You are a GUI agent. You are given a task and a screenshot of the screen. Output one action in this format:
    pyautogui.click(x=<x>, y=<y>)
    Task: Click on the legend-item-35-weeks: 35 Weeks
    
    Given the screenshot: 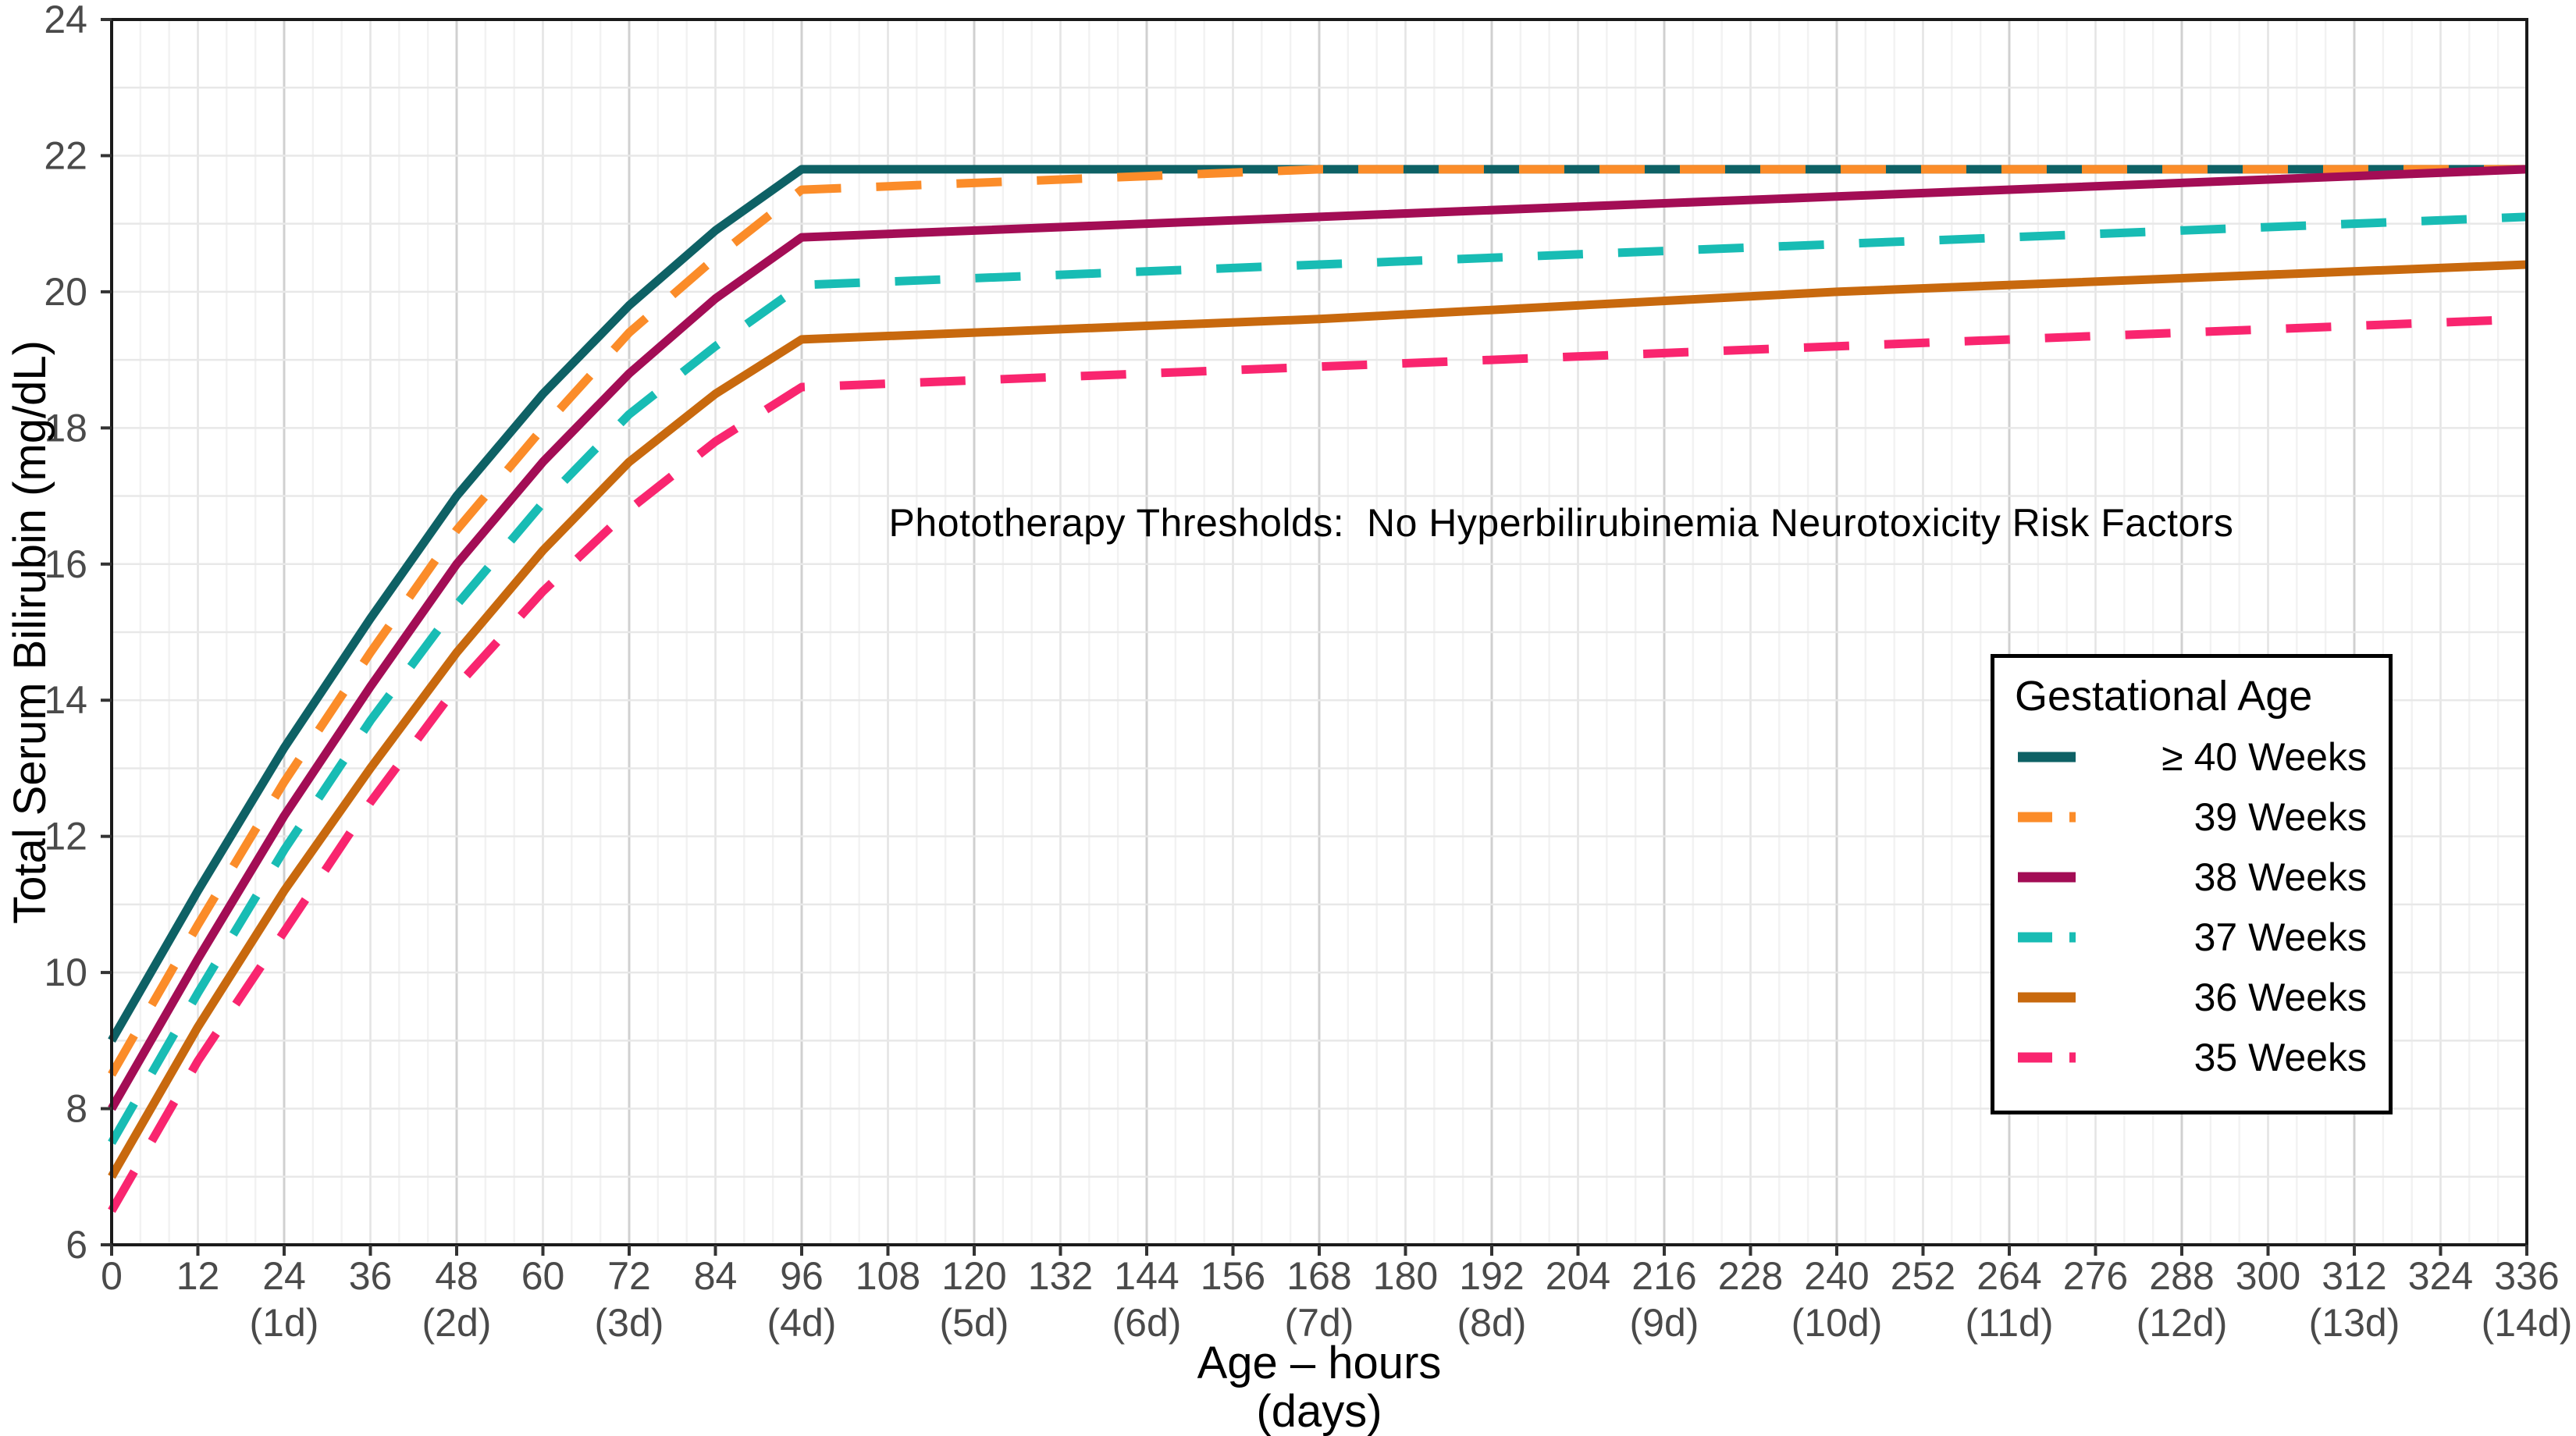 What is the action you would take?
    pyautogui.click(x=2191, y=1057)
    